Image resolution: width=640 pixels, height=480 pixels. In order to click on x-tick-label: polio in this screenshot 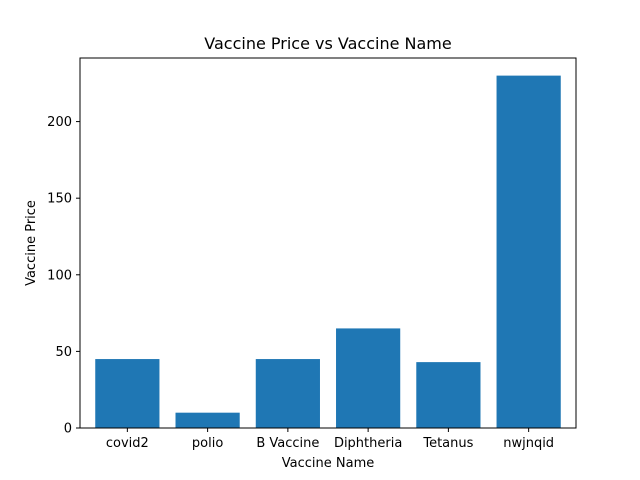, I will do `click(207, 443)`.